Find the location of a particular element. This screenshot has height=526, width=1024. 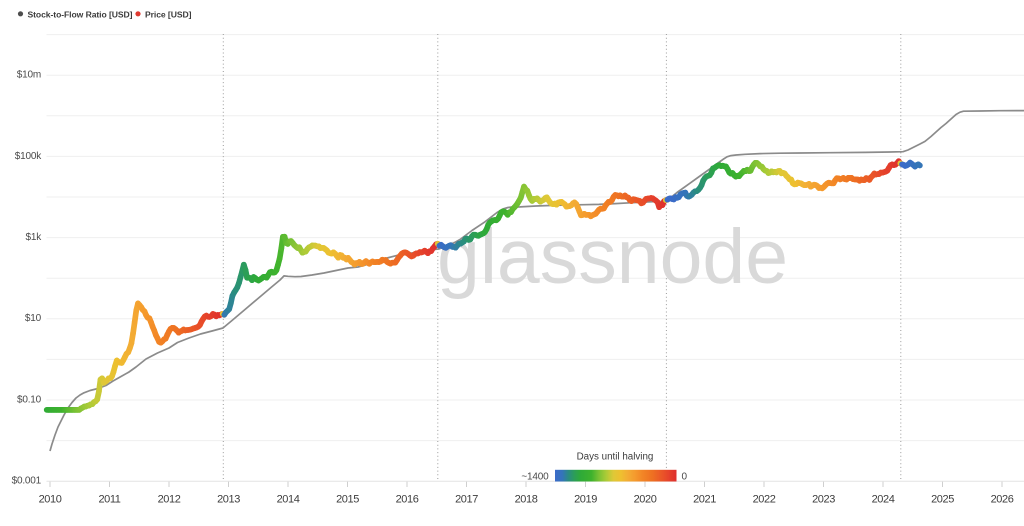

svg-text: 2023 is located at coordinates (823, 499).